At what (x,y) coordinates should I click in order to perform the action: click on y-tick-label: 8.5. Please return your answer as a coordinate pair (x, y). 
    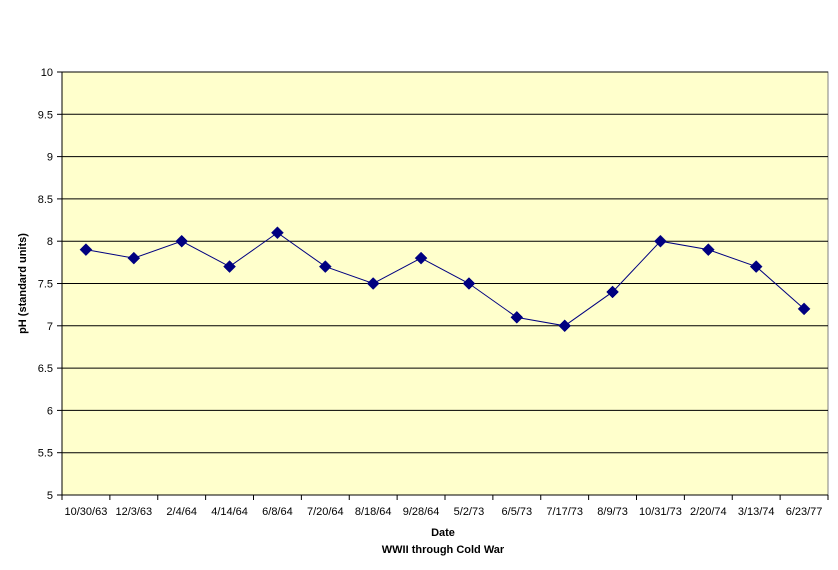
    Looking at the image, I should click on (45, 200).